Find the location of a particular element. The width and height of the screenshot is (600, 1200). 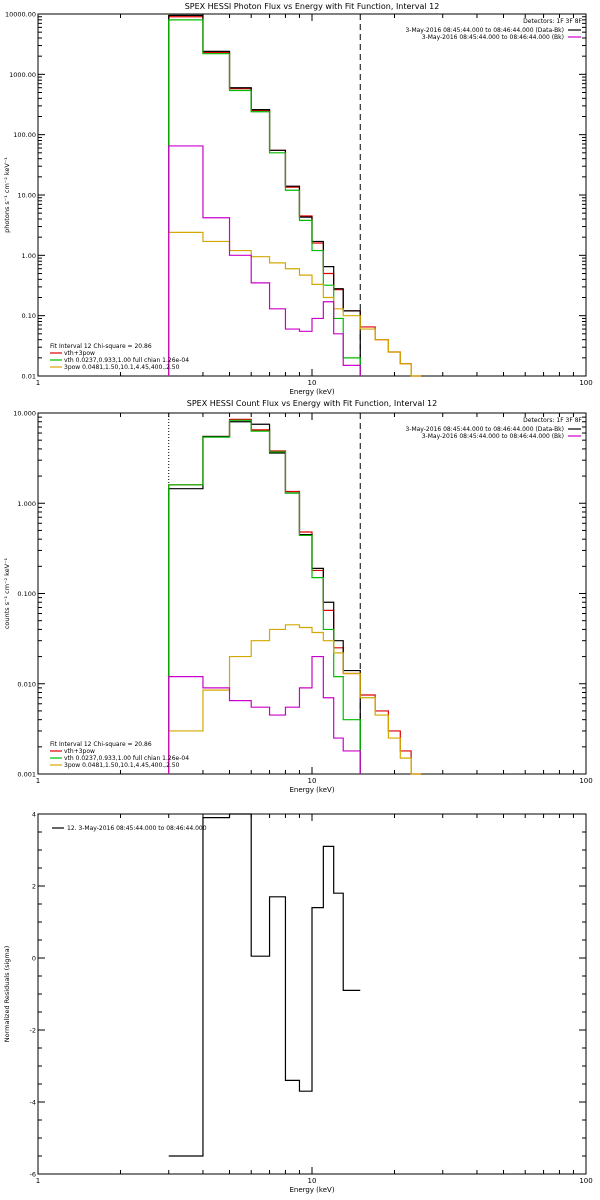

y-axis-label: photons s⁻¹ cm⁻² keV⁻¹ is located at coordinates (7, 195).